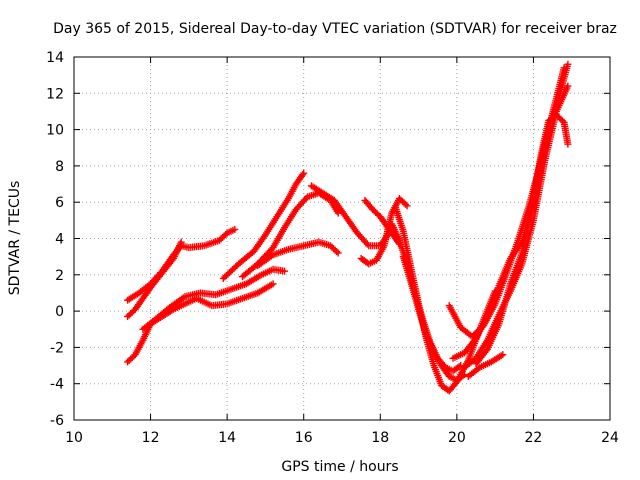 The image size is (640, 480). What do you see at coordinates (15, 238) in the screenshot?
I see `y-axis-label: SDTVAR / TECUs` at bounding box center [15, 238].